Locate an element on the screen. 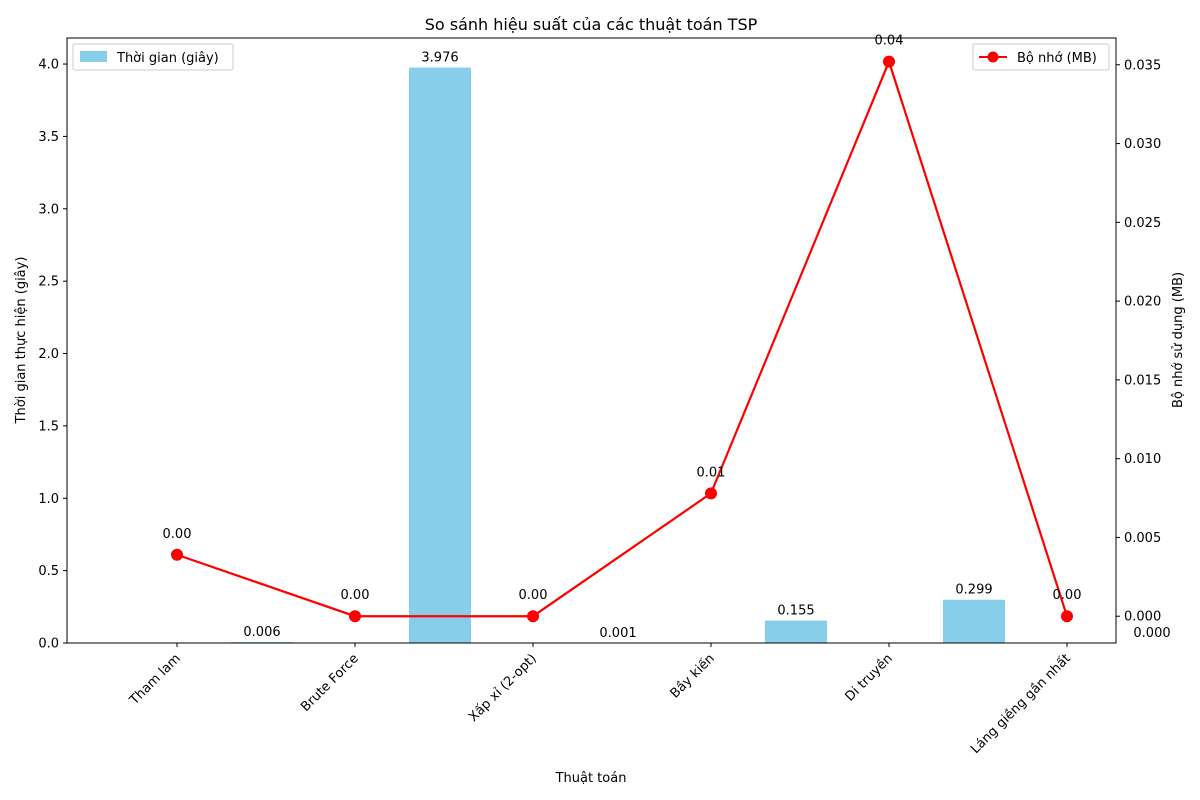  x-tick-label-3: Bầy kiến is located at coordinates (693, 676).